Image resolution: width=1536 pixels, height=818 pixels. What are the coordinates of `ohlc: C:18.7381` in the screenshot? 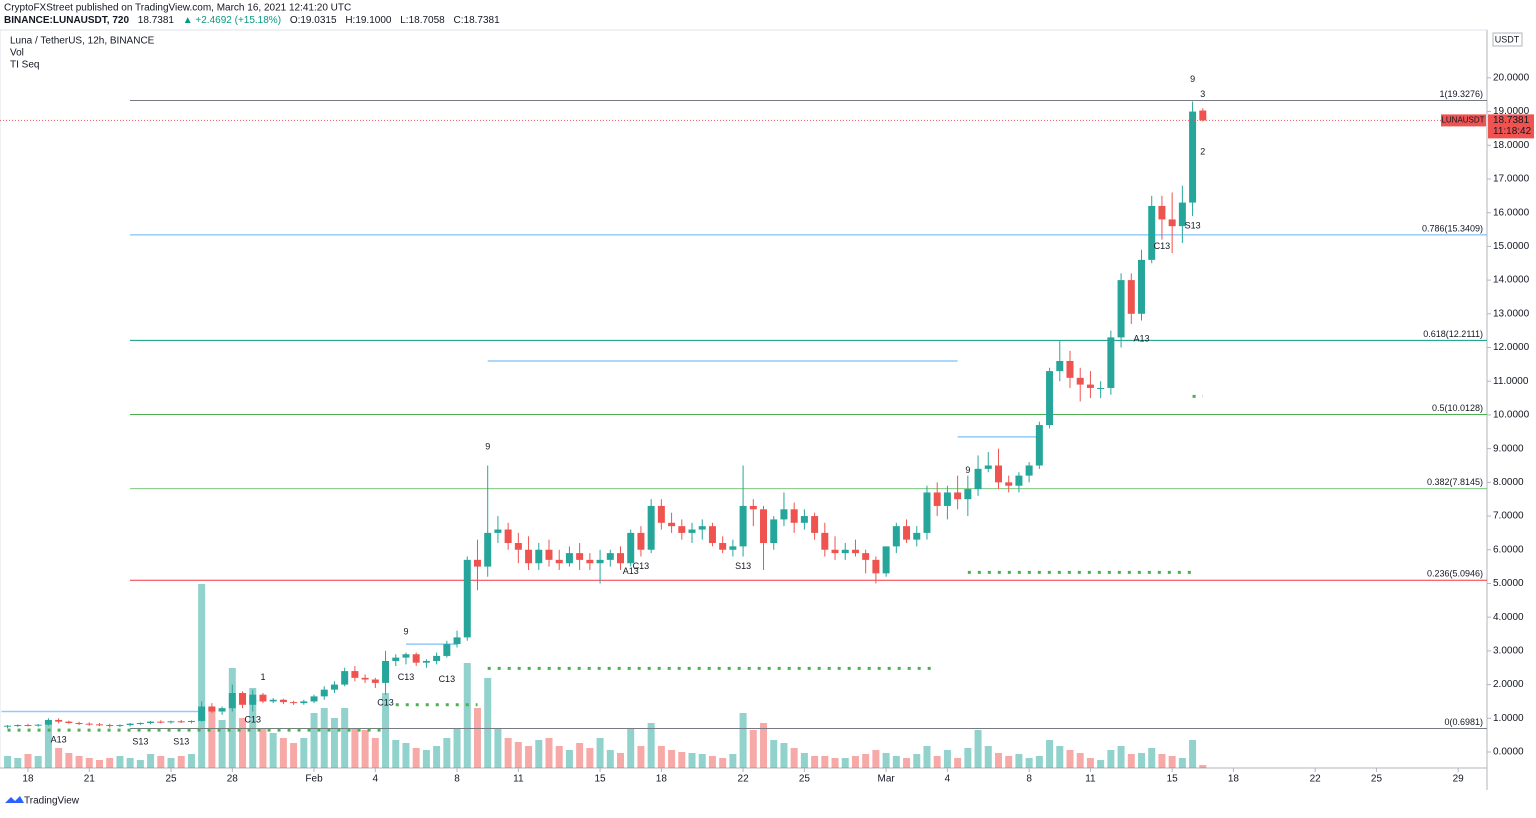 It's located at (477, 20).